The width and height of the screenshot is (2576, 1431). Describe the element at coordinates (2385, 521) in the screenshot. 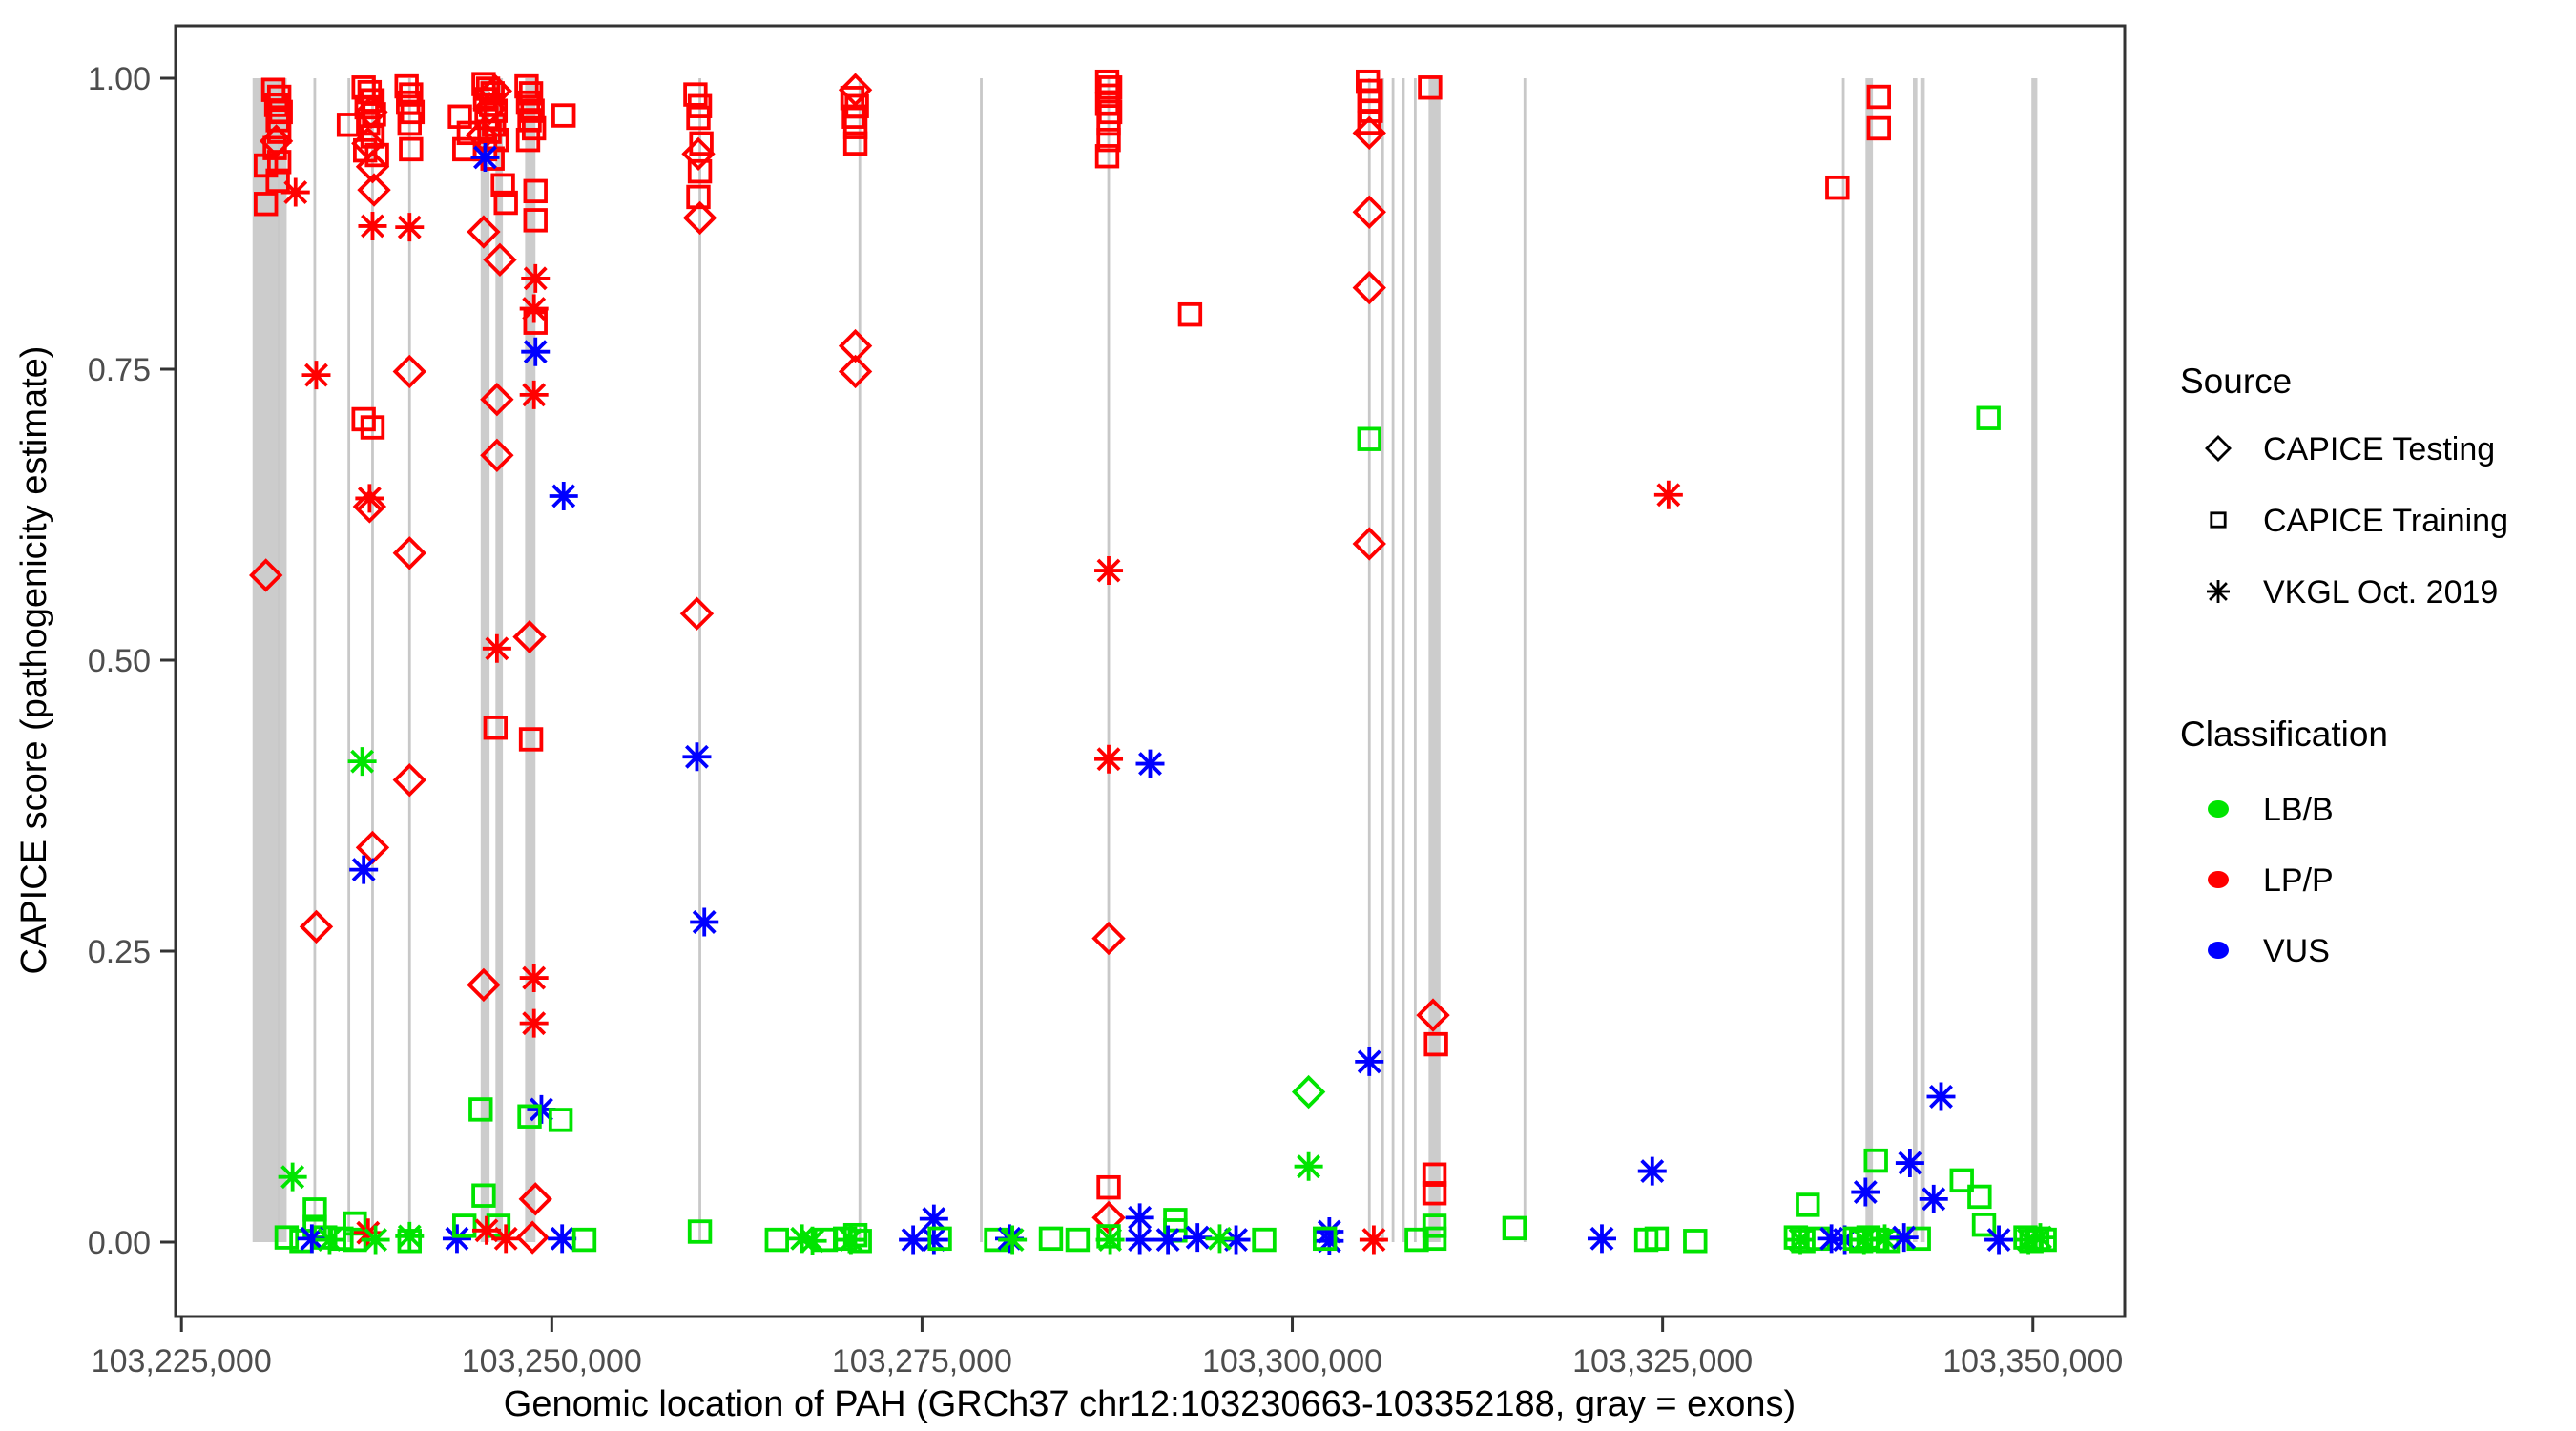

I see `legend-source-item-label: CAPICE Training` at that location.